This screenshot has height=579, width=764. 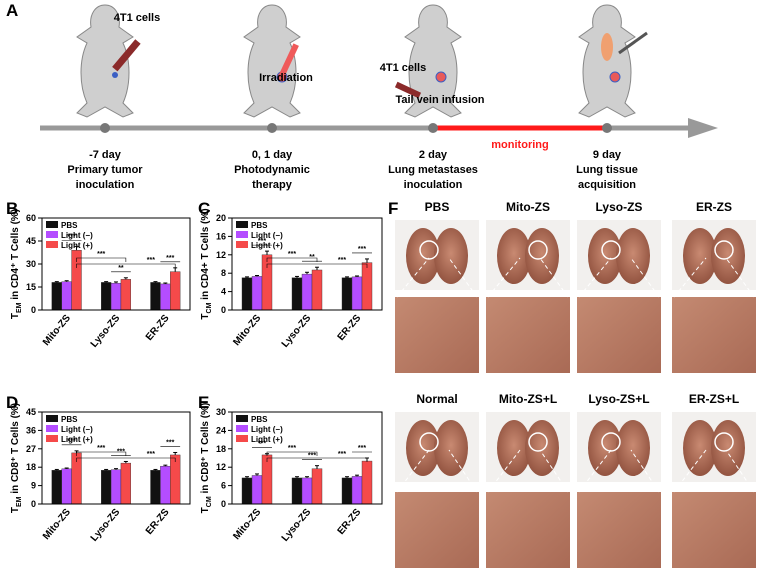 What do you see at coordinates (15, 510) in the screenshot?
I see `y-label-main: T` at bounding box center [15, 510].